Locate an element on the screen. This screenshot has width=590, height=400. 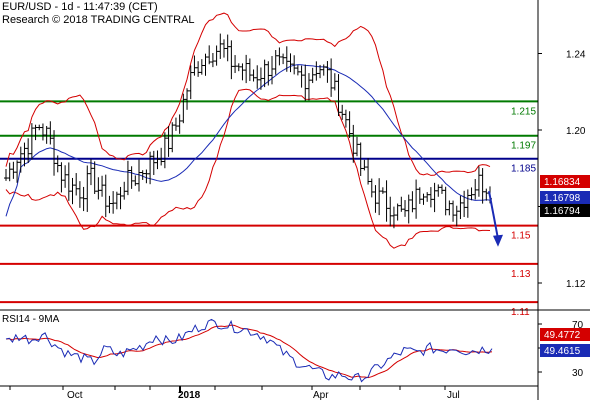
level-label: 1.185 is located at coordinates (523, 169).